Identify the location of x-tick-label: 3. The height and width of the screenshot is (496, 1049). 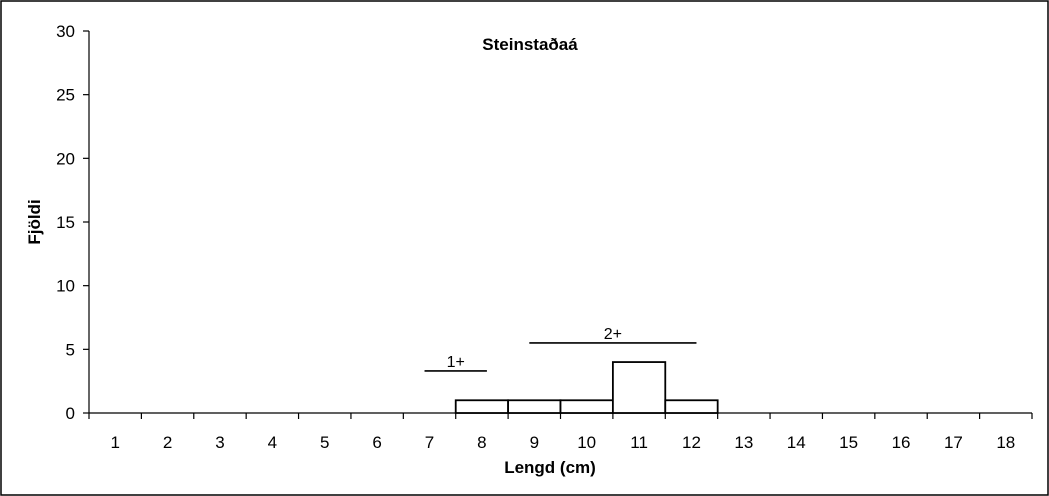
(219, 442).